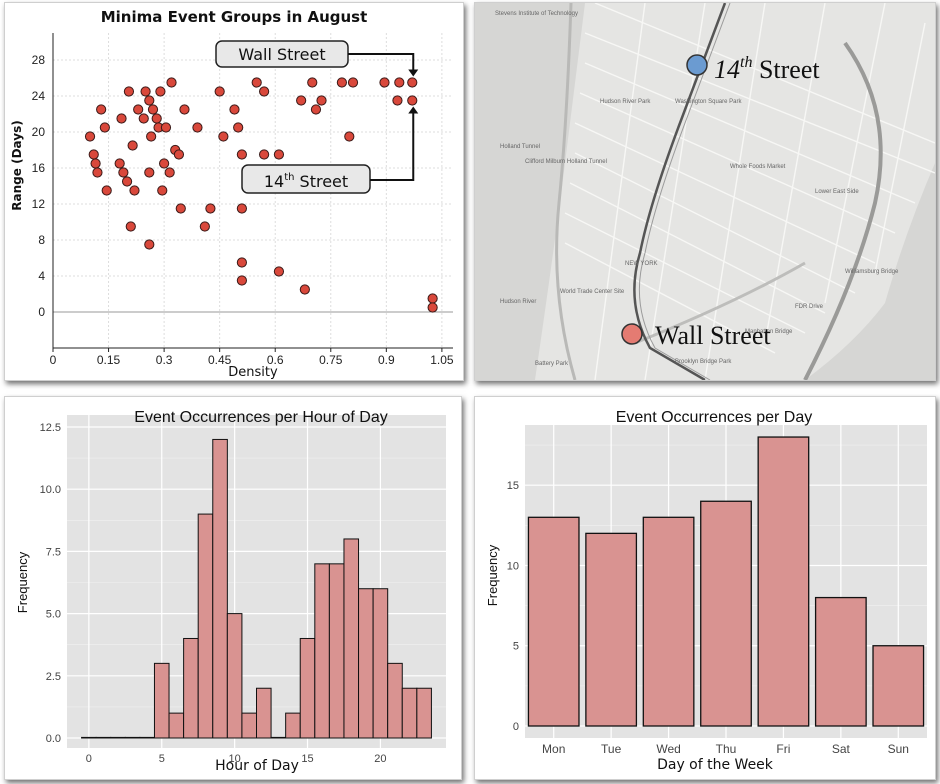  What do you see at coordinates (840, 661) in the screenshot?
I see `bar-sat` at bounding box center [840, 661].